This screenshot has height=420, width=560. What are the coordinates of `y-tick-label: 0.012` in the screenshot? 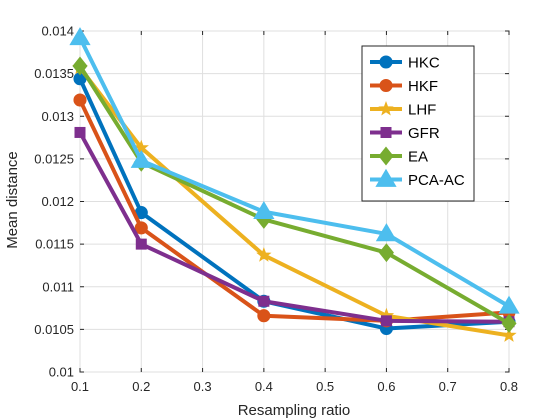 It's located at (57, 201).